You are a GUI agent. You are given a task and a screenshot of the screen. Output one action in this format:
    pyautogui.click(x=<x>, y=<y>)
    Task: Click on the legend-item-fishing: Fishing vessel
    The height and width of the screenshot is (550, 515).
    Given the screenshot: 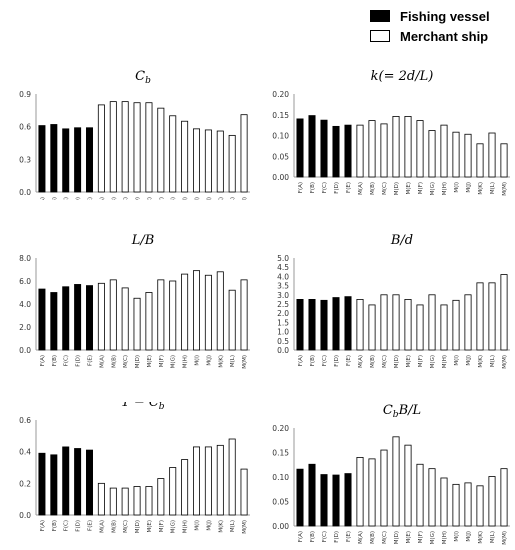 What is the action you would take?
    pyautogui.click(x=430, y=16)
    